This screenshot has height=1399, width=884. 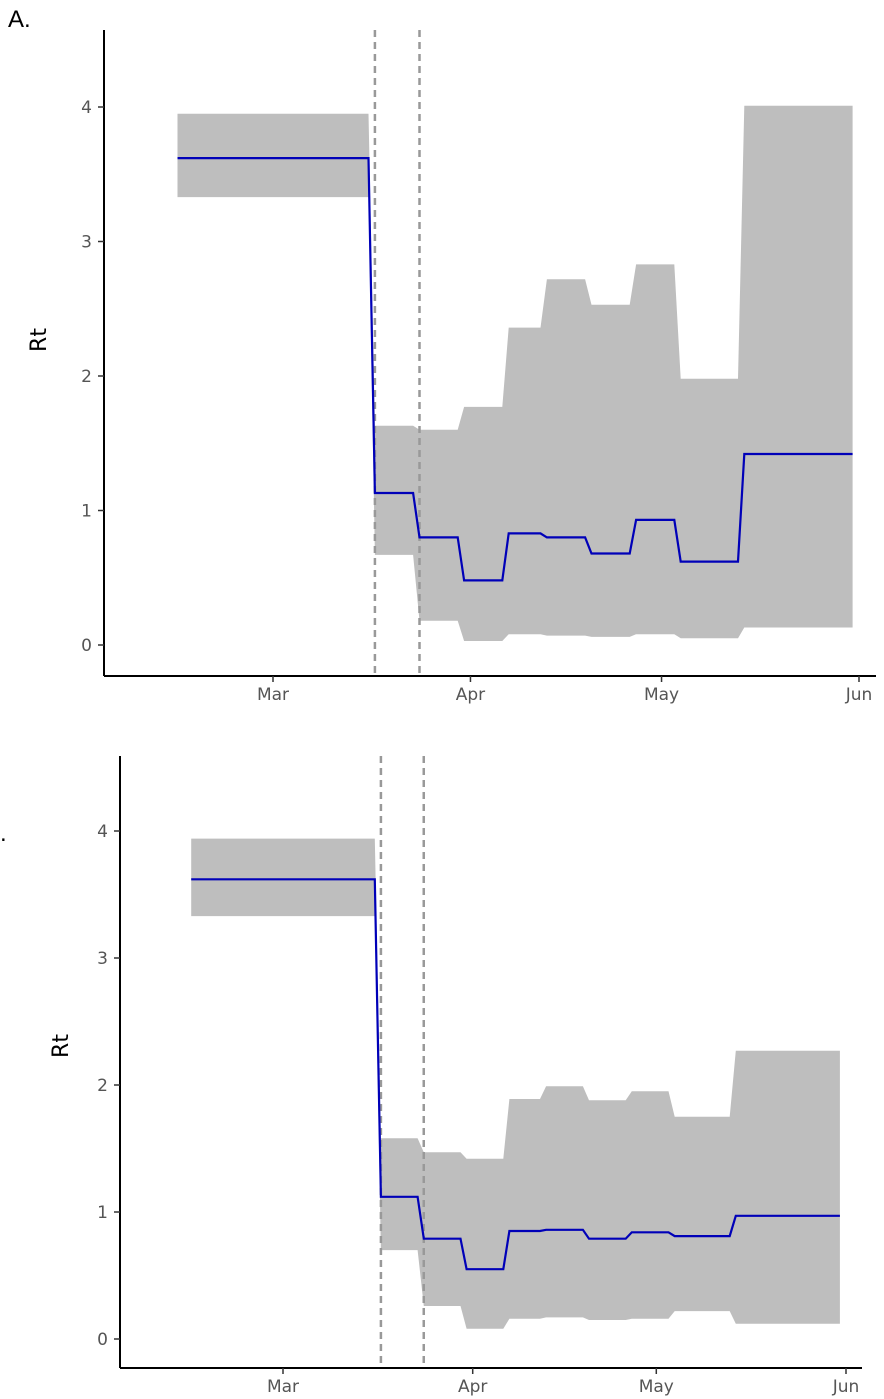 I want to click on panel-label-b: ., so click(x=3, y=833).